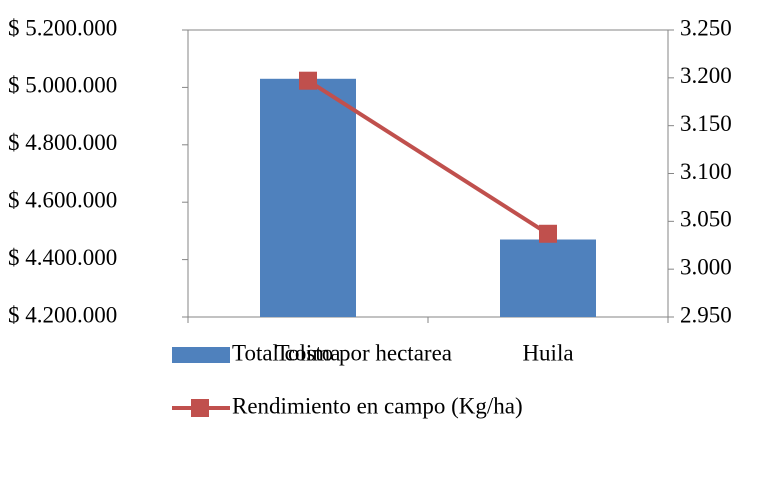 This screenshot has width=782, height=478. What do you see at coordinates (428, 157) in the screenshot?
I see `line` at bounding box center [428, 157].